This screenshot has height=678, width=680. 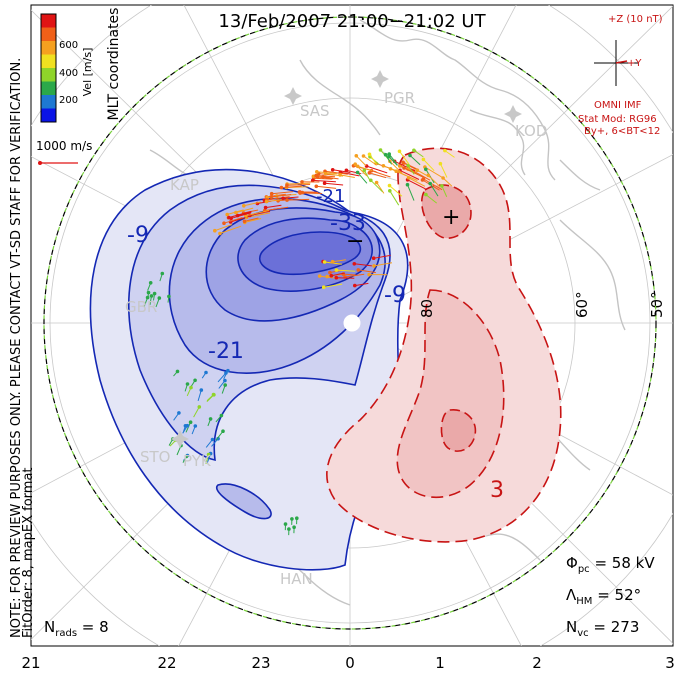 I want to click on stat-nrads-subscript: rads, so click(x=66, y=633).